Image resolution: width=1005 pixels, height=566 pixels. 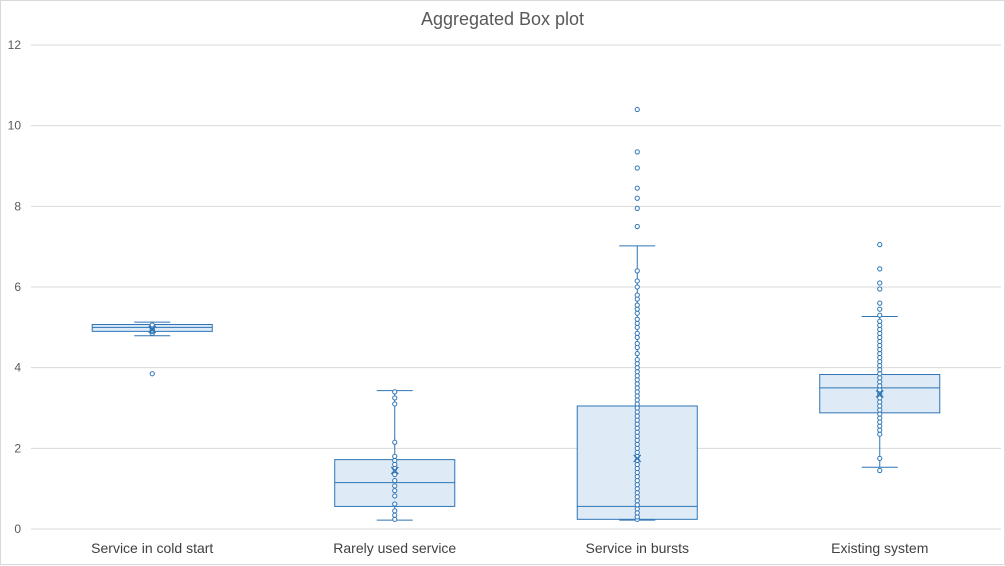 I want to click on x-category-label: Existing system, so click(x=879, y=548).